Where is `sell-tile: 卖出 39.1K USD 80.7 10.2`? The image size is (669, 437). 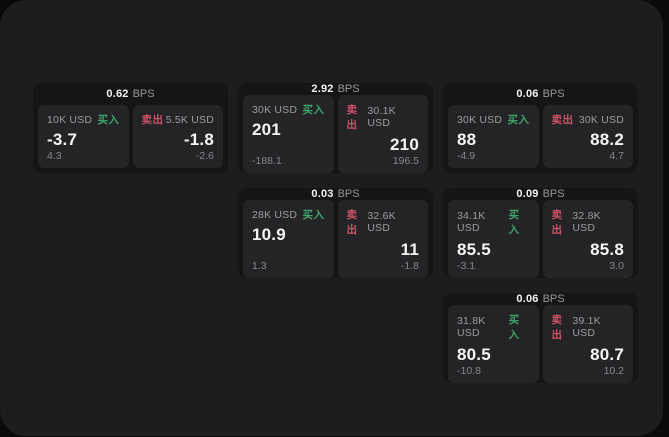
sell-tile: 卖出 39.1K USD 80.7 10.2 is located at coordinates (587, 344).